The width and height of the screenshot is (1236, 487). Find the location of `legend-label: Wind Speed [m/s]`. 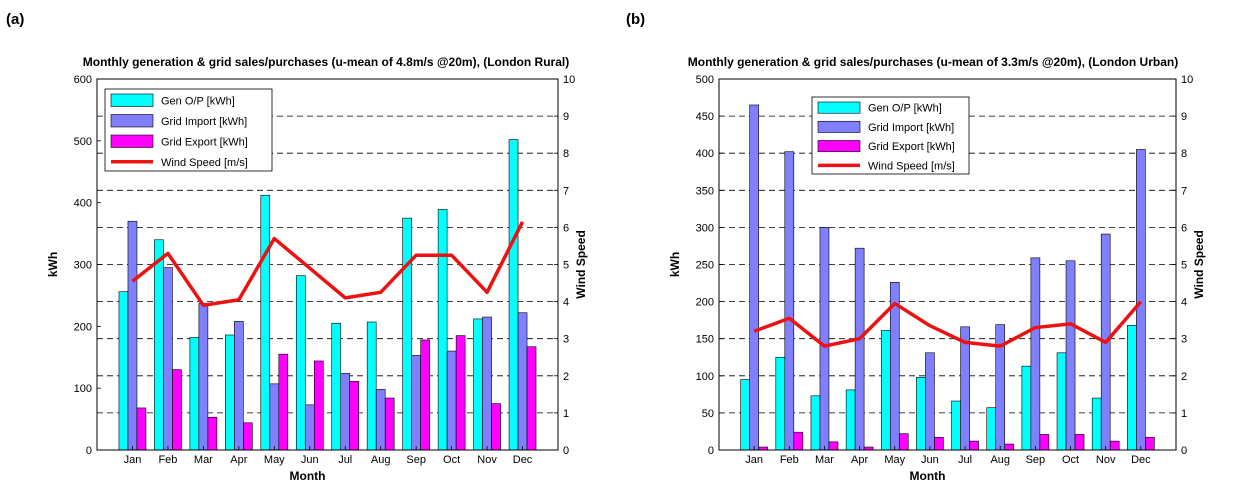

legend-label: Wind Speed [m/s] is located at coordinates (204, 163).